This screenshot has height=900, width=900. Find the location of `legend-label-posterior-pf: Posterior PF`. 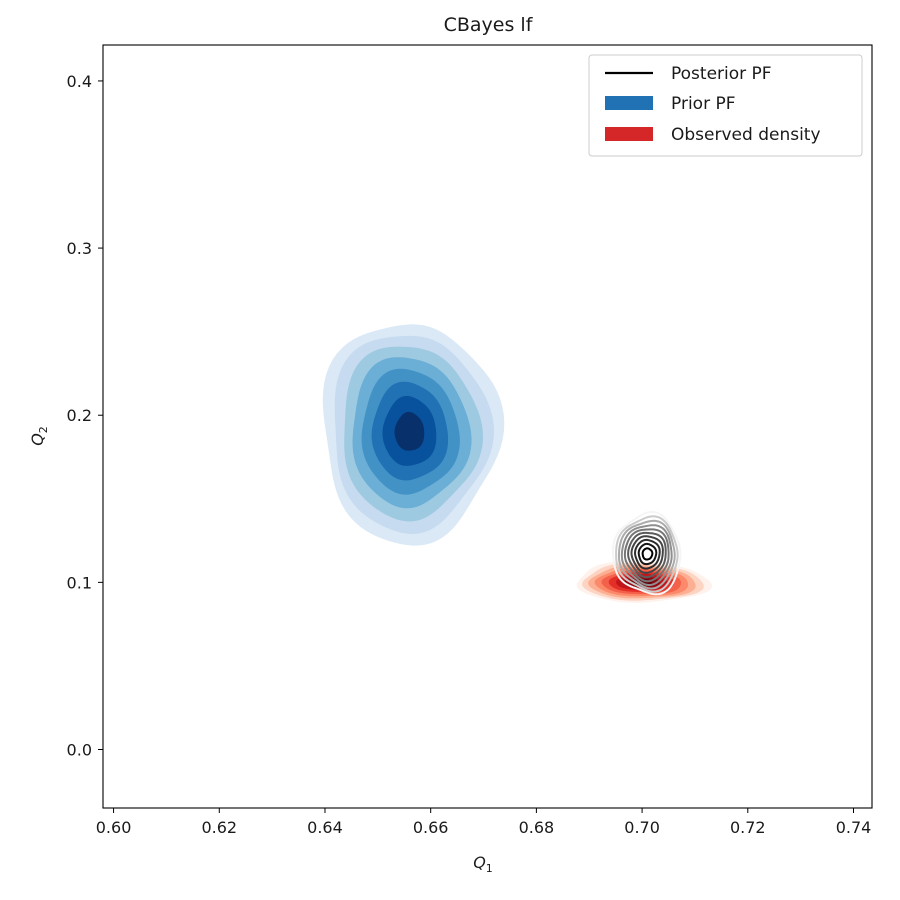

legend-label-posterior-pf: Posterior PF is located at coordinates (721, 74).